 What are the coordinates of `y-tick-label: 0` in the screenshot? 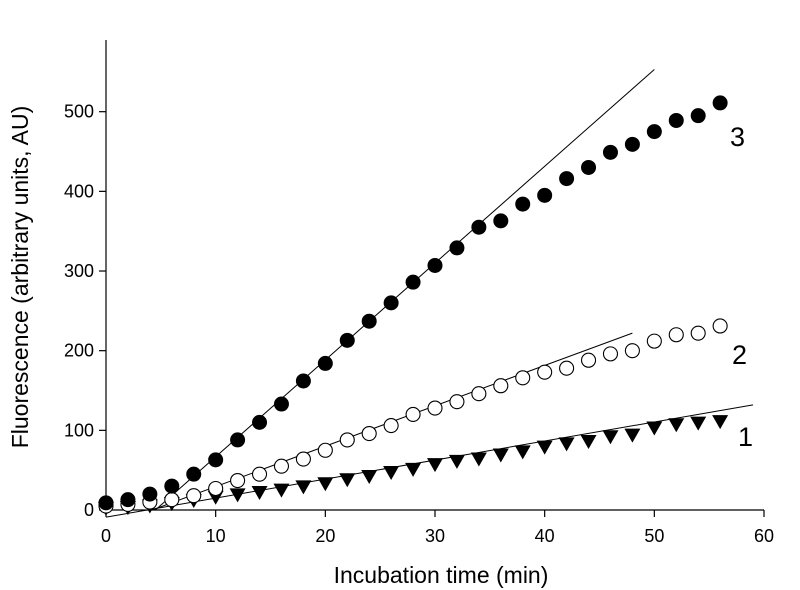 It's located at (89, 510).